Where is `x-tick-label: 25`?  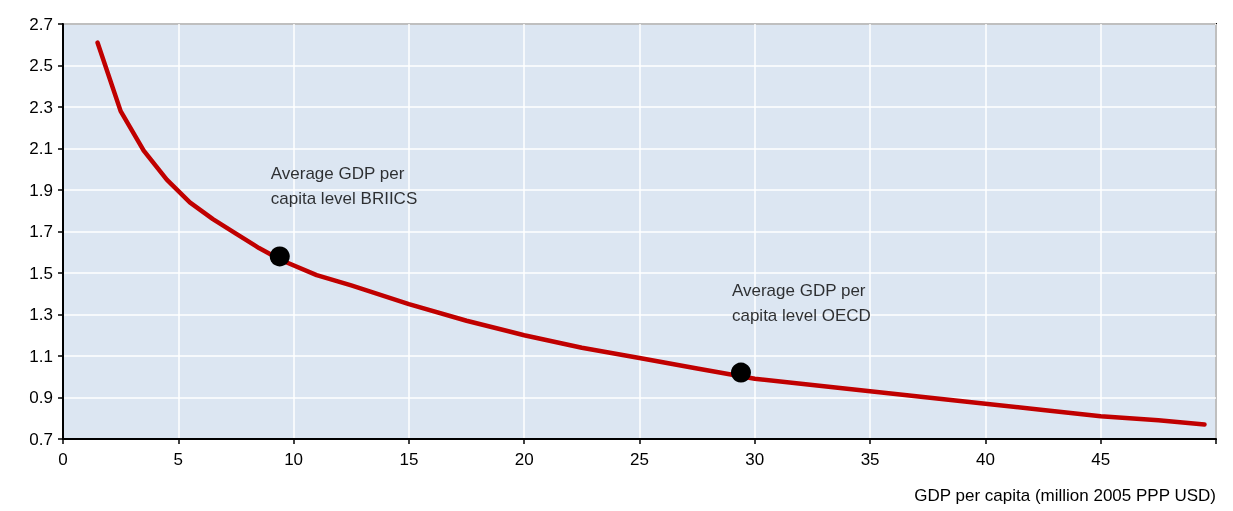
x-tick-label: 25 is located at coordinates (639, 459).